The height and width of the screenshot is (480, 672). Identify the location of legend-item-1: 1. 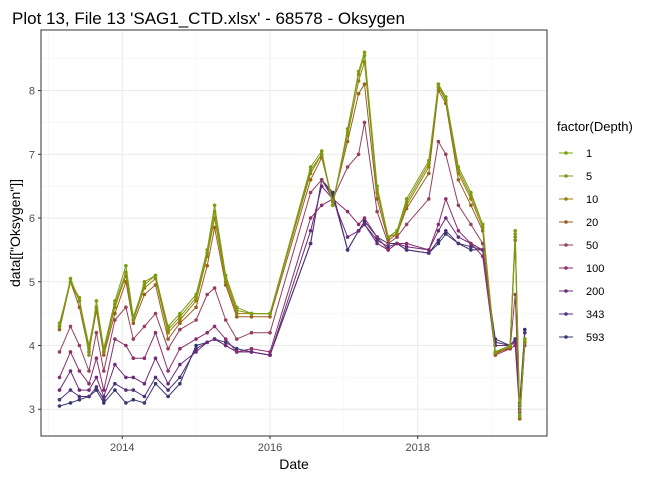
(575, 154).